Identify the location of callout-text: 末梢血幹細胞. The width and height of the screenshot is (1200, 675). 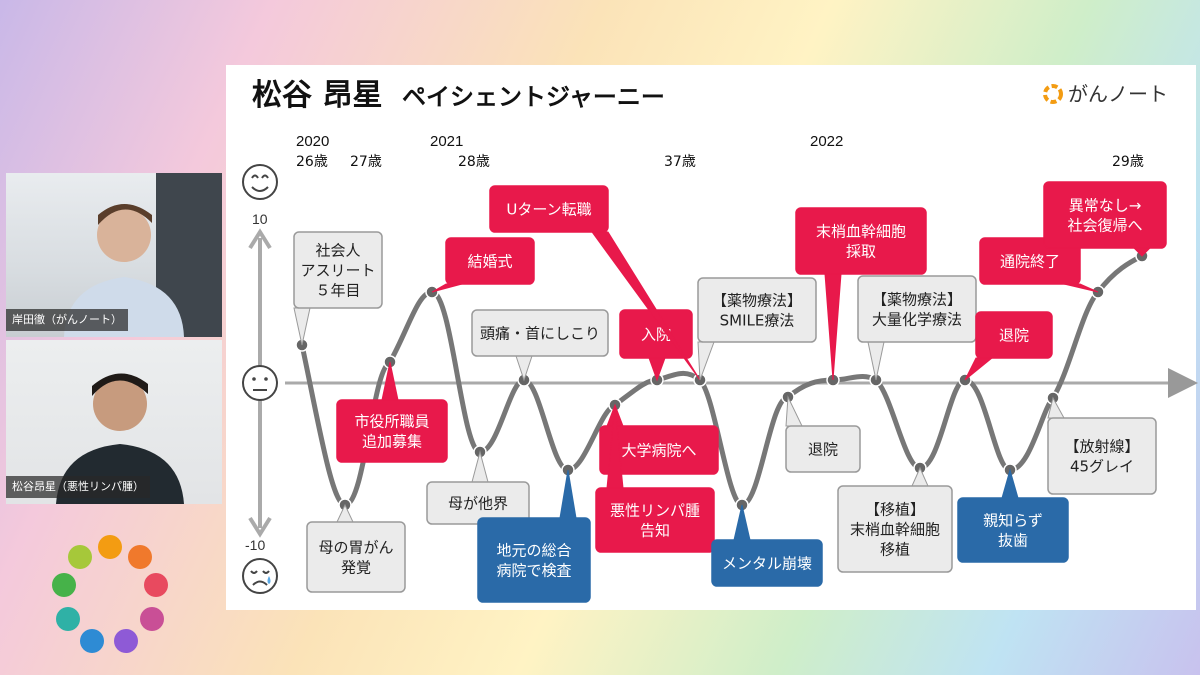
(861, 231).